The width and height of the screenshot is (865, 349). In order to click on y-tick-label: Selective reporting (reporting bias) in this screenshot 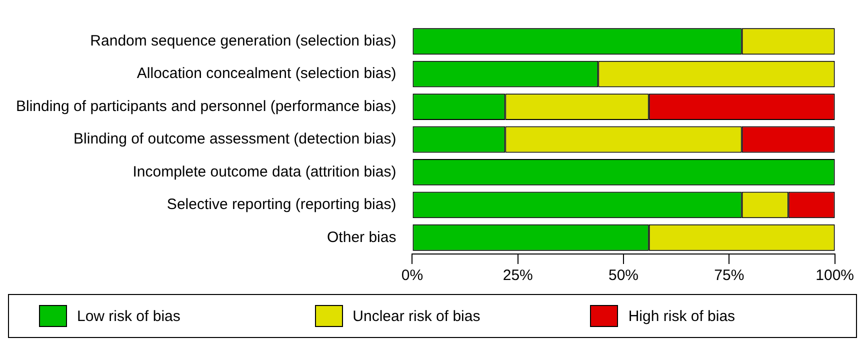, I will do `click(281, 205)`.